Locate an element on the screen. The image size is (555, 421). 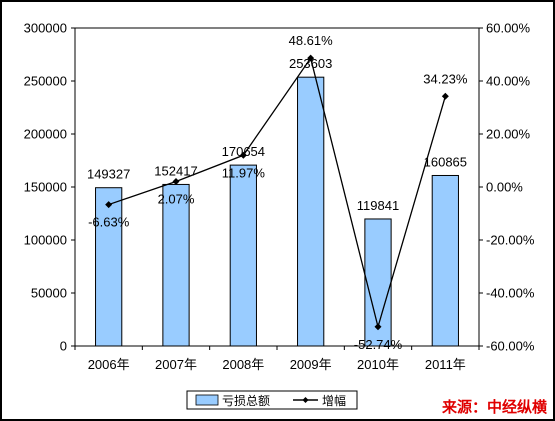
left-axis-ticks: 0 50000 100000 150000 200000 250000 300000 is located at coordinates (49, 187).